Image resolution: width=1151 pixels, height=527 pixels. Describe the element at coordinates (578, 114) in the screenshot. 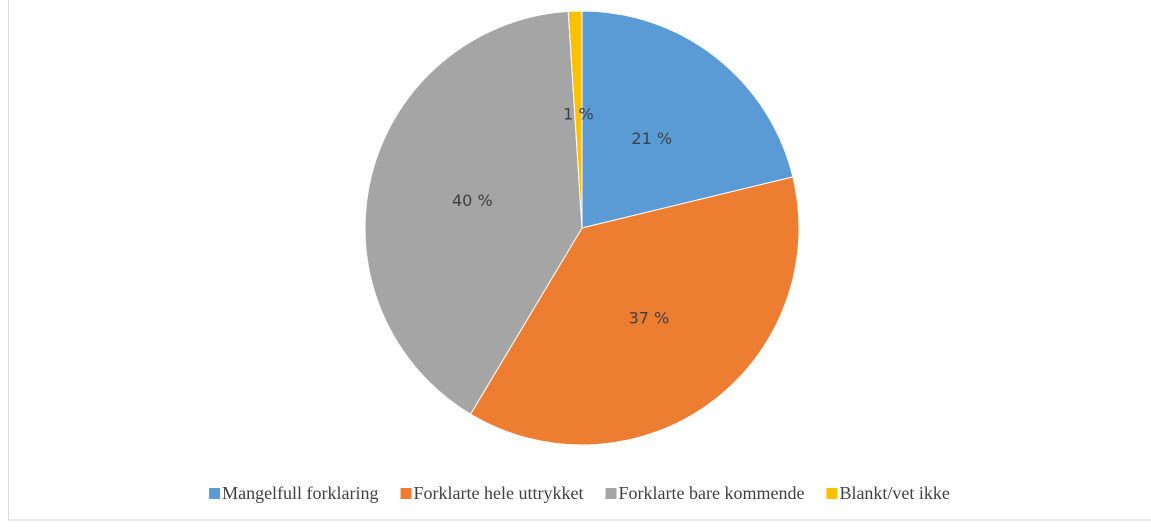

I see `data-label: 1 %` at that location.